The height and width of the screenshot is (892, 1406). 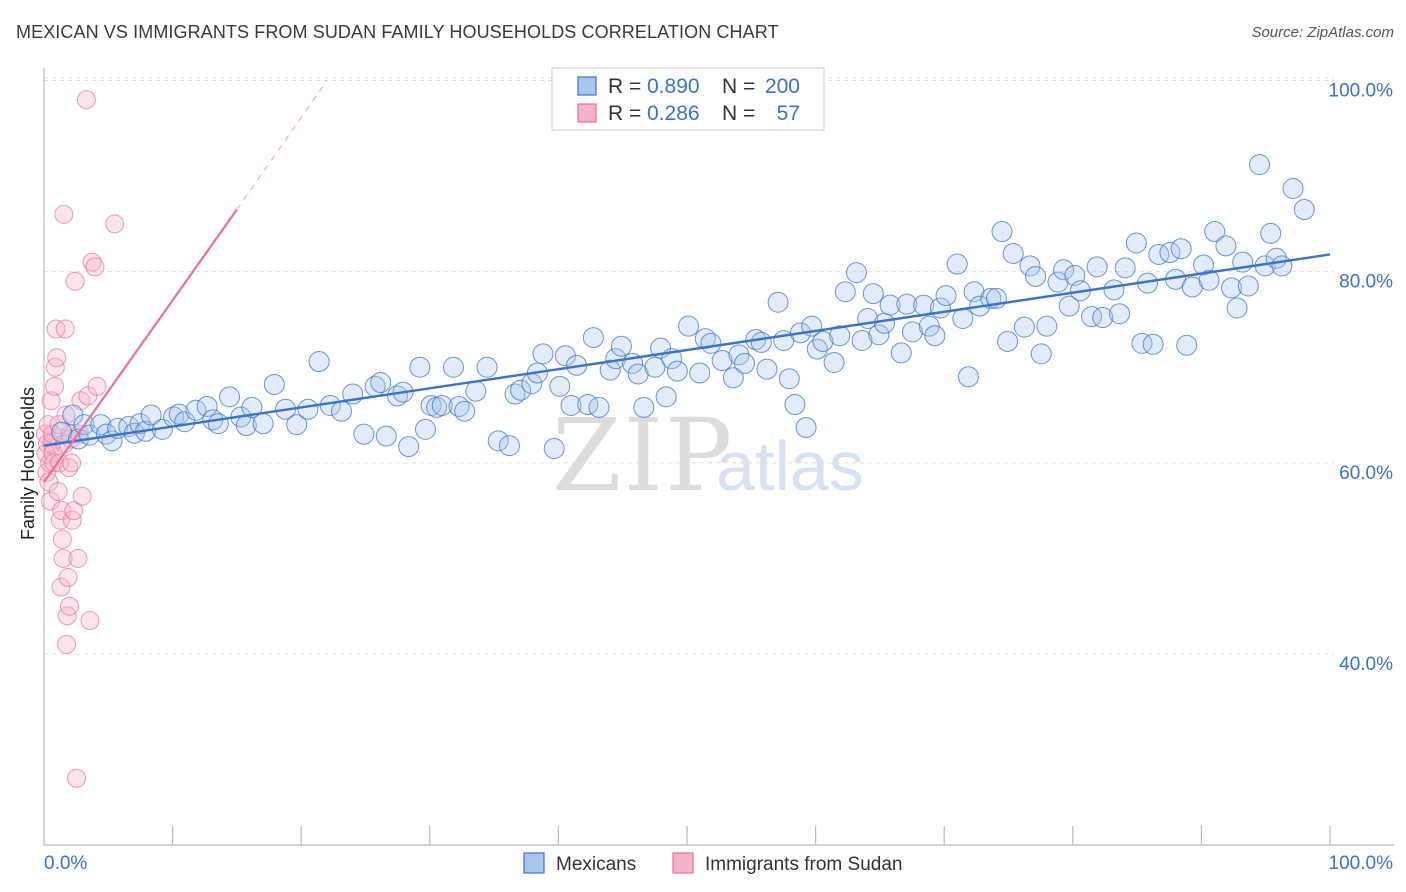 What do you see at coordinates (1361, 91) in the screenshot?
I see `y-tick-label: 100.0%` at bounding box center [1361, 91].